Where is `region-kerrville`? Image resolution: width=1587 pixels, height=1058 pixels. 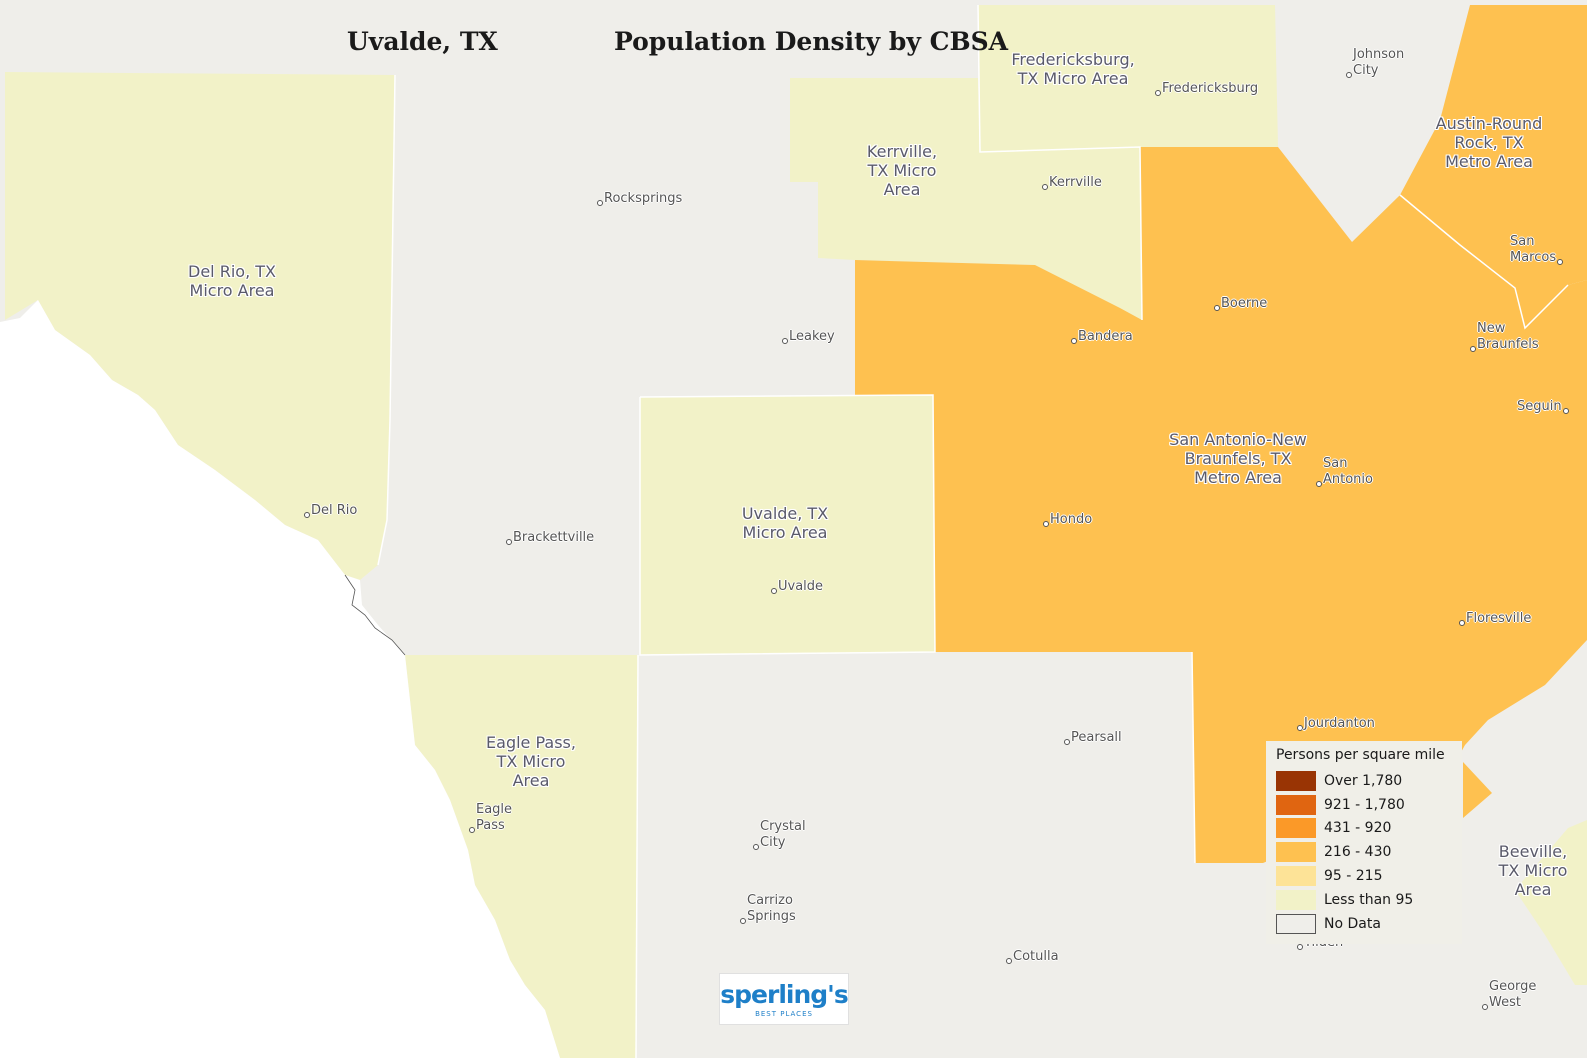
region-kerrville is located at coordinates (966, 199).